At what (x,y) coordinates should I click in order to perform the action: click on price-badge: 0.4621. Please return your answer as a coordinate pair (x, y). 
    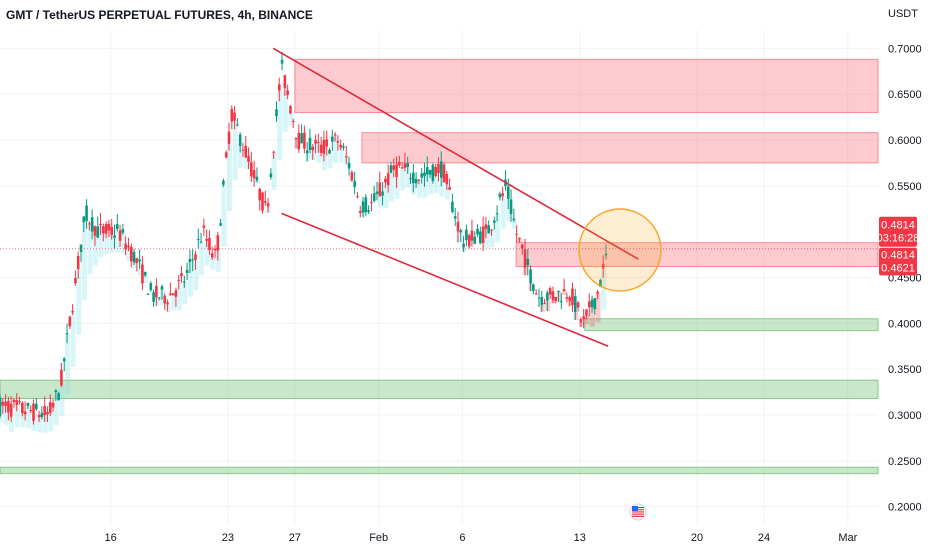
    Looking at the image, I should click on (898, 267).